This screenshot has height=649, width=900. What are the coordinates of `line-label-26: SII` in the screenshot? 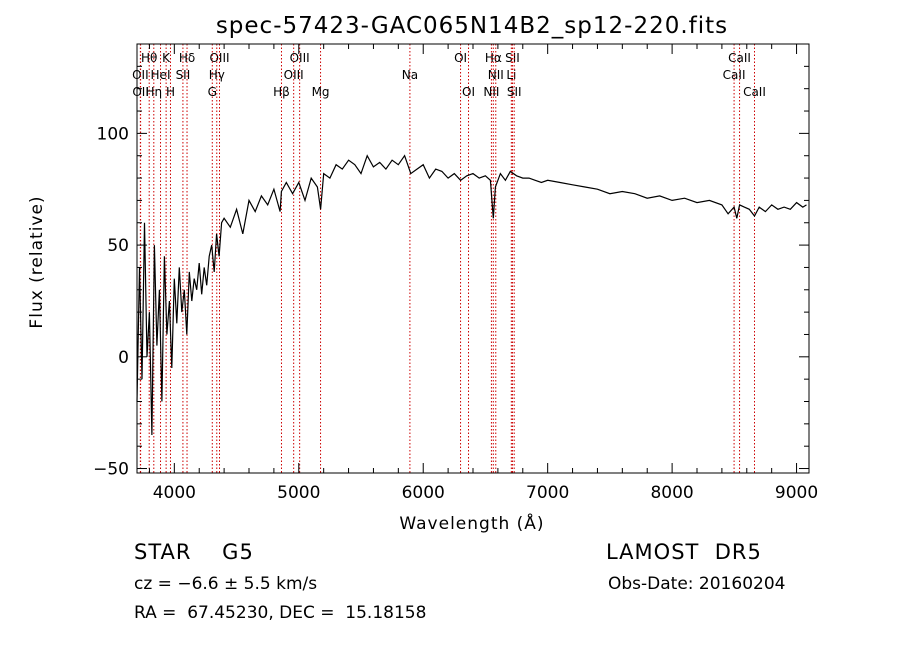 It's located at (514, 92).